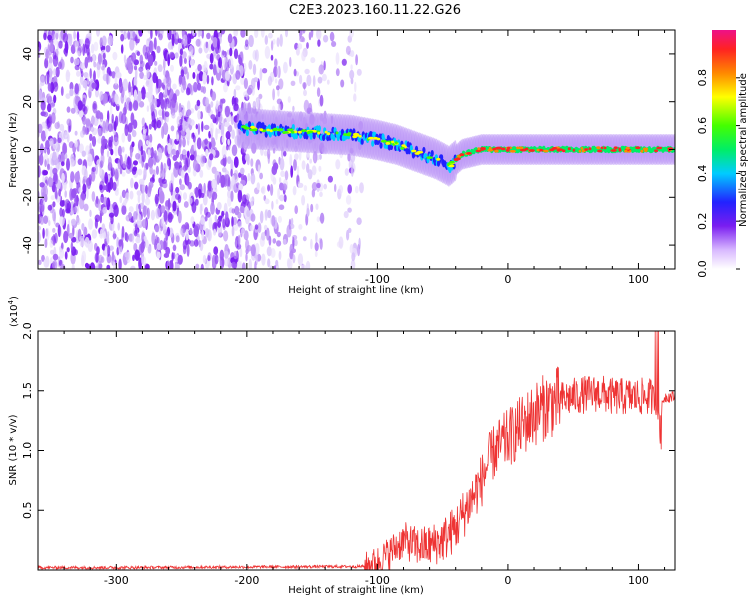  What do you see at coordinates (638, 279) in the screenshot?
I see `x-tick-label: 100` at bounding box center [638, 279].